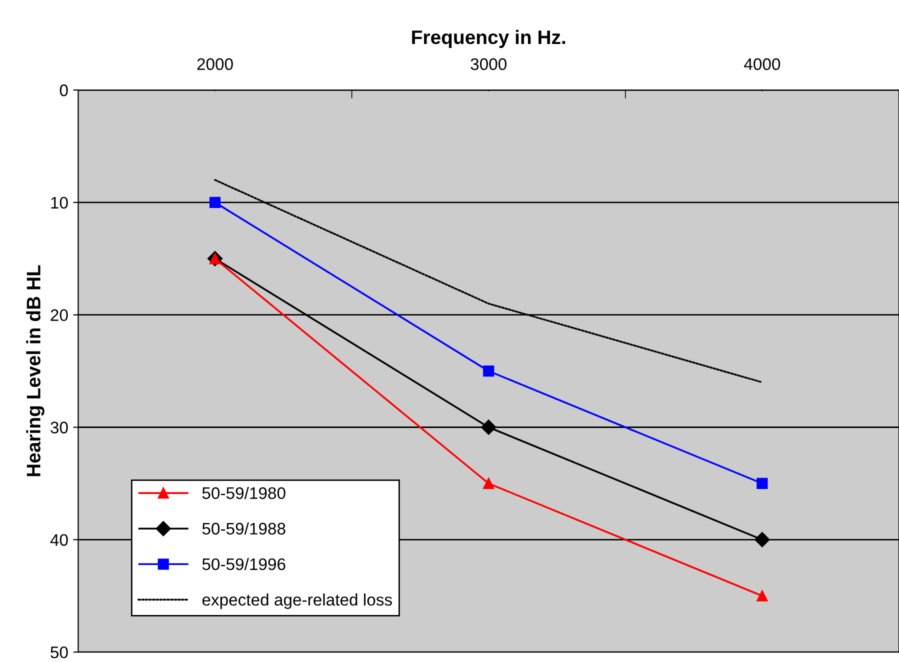  What do you see at coordinates (59, 540) in the screenshot?
I see `y-tick-label: 40` at bounding box center [59, 540].